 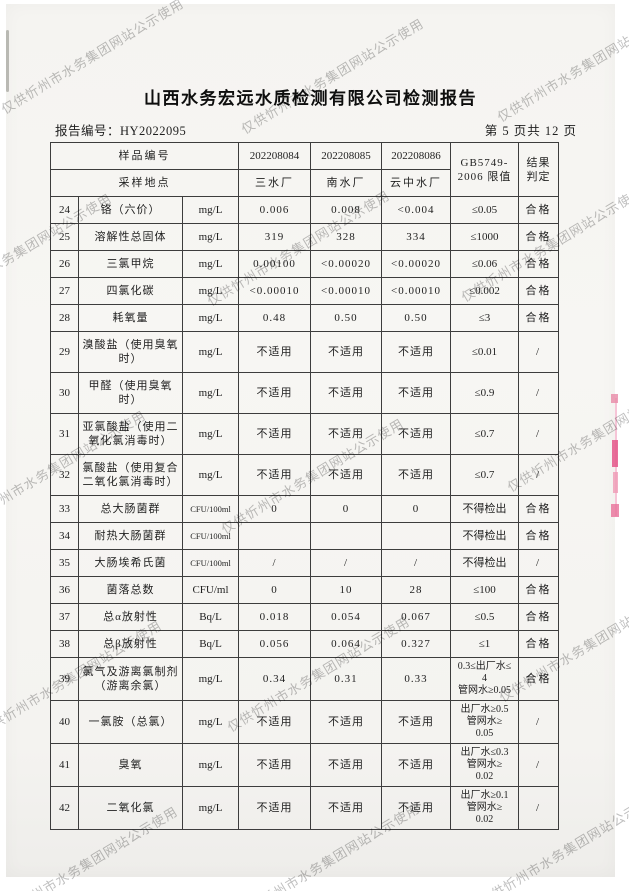 What do you see at coordinates (130, 765) in the screenshot?
I see `parameter-name-cell: 臭氧` at bounding box center [130, 765].